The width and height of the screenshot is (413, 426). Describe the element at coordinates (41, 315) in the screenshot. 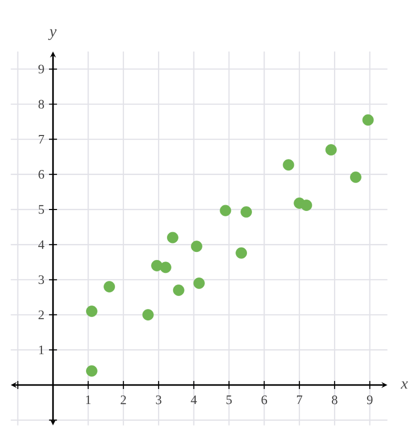

I see `y-tick-label: 2` at that location.